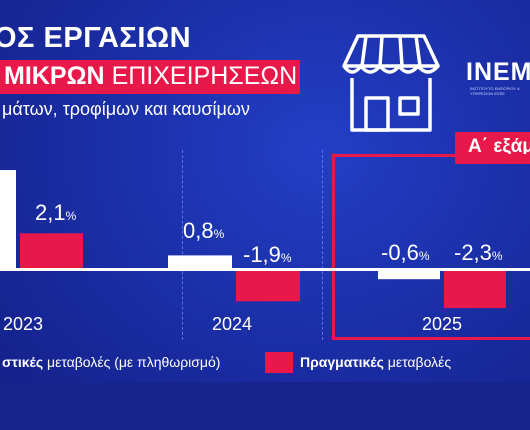 The image size is (530, 430). I want to click on value-label-2023-real: 2,1%, so click(56, 212).